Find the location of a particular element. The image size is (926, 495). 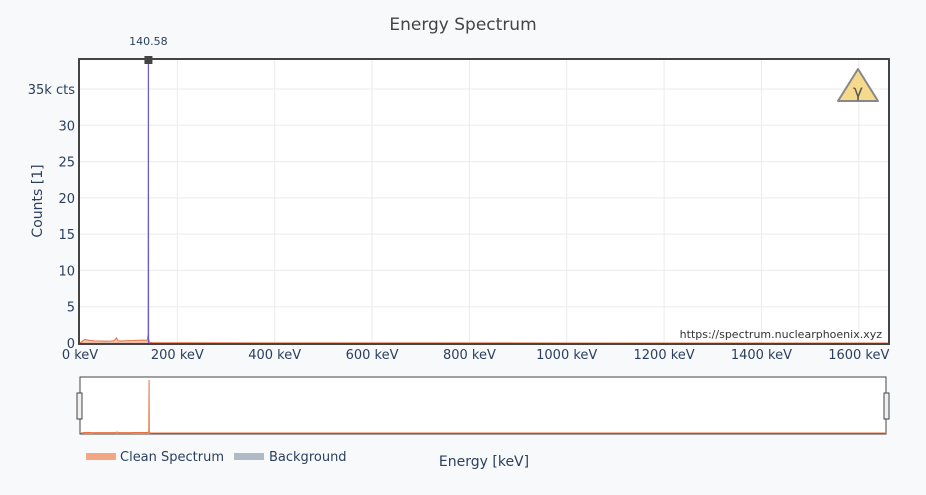

range-slider-left-handle is located at coordinates (79, 406).